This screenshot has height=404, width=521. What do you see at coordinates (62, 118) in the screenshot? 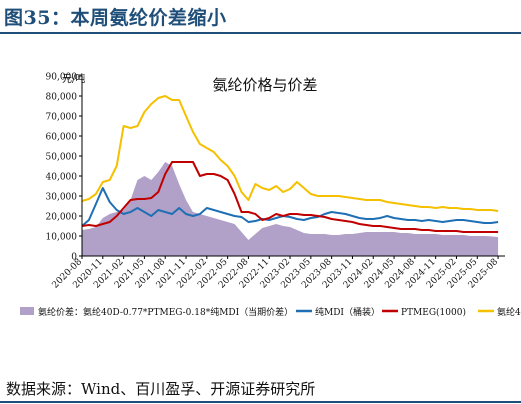
I see `y-tick-label: 70,000` at bounding box center [62, 118].